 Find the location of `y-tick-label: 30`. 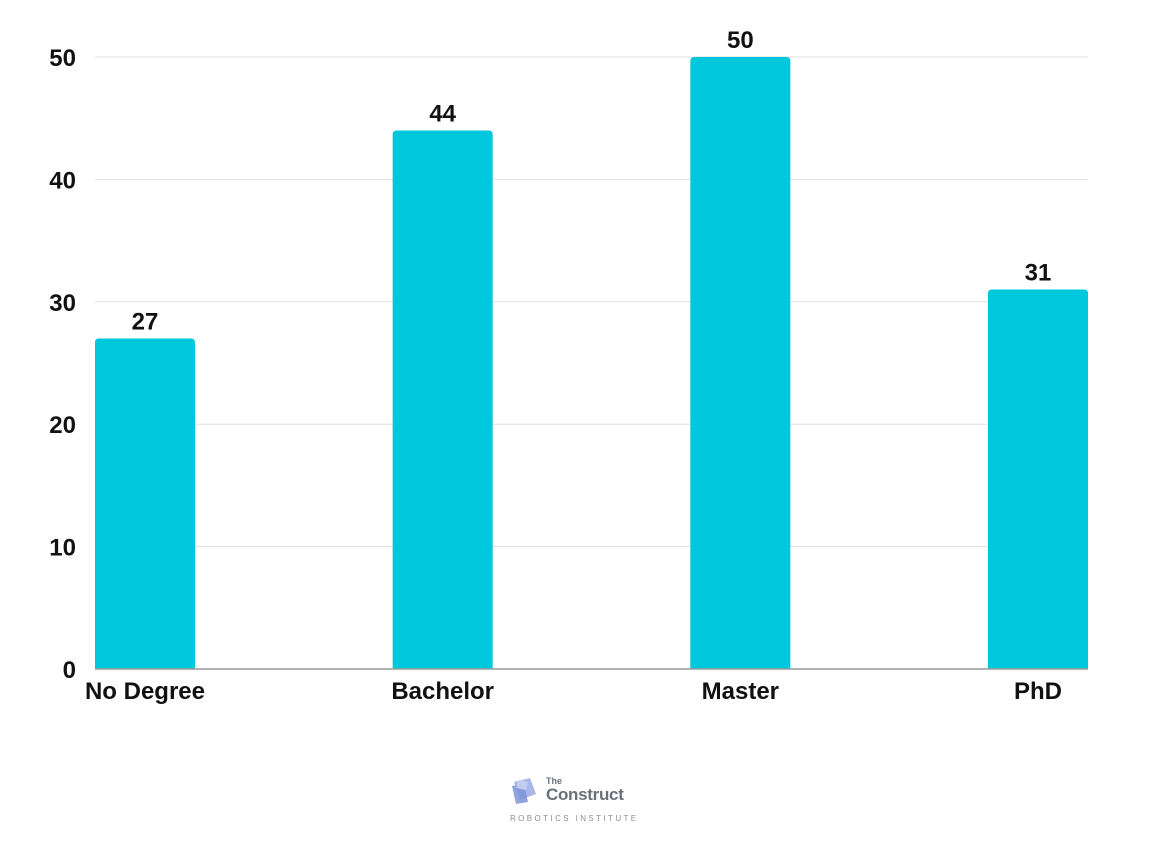

y-tick-label: 30 is located at coordinates (62, 303).